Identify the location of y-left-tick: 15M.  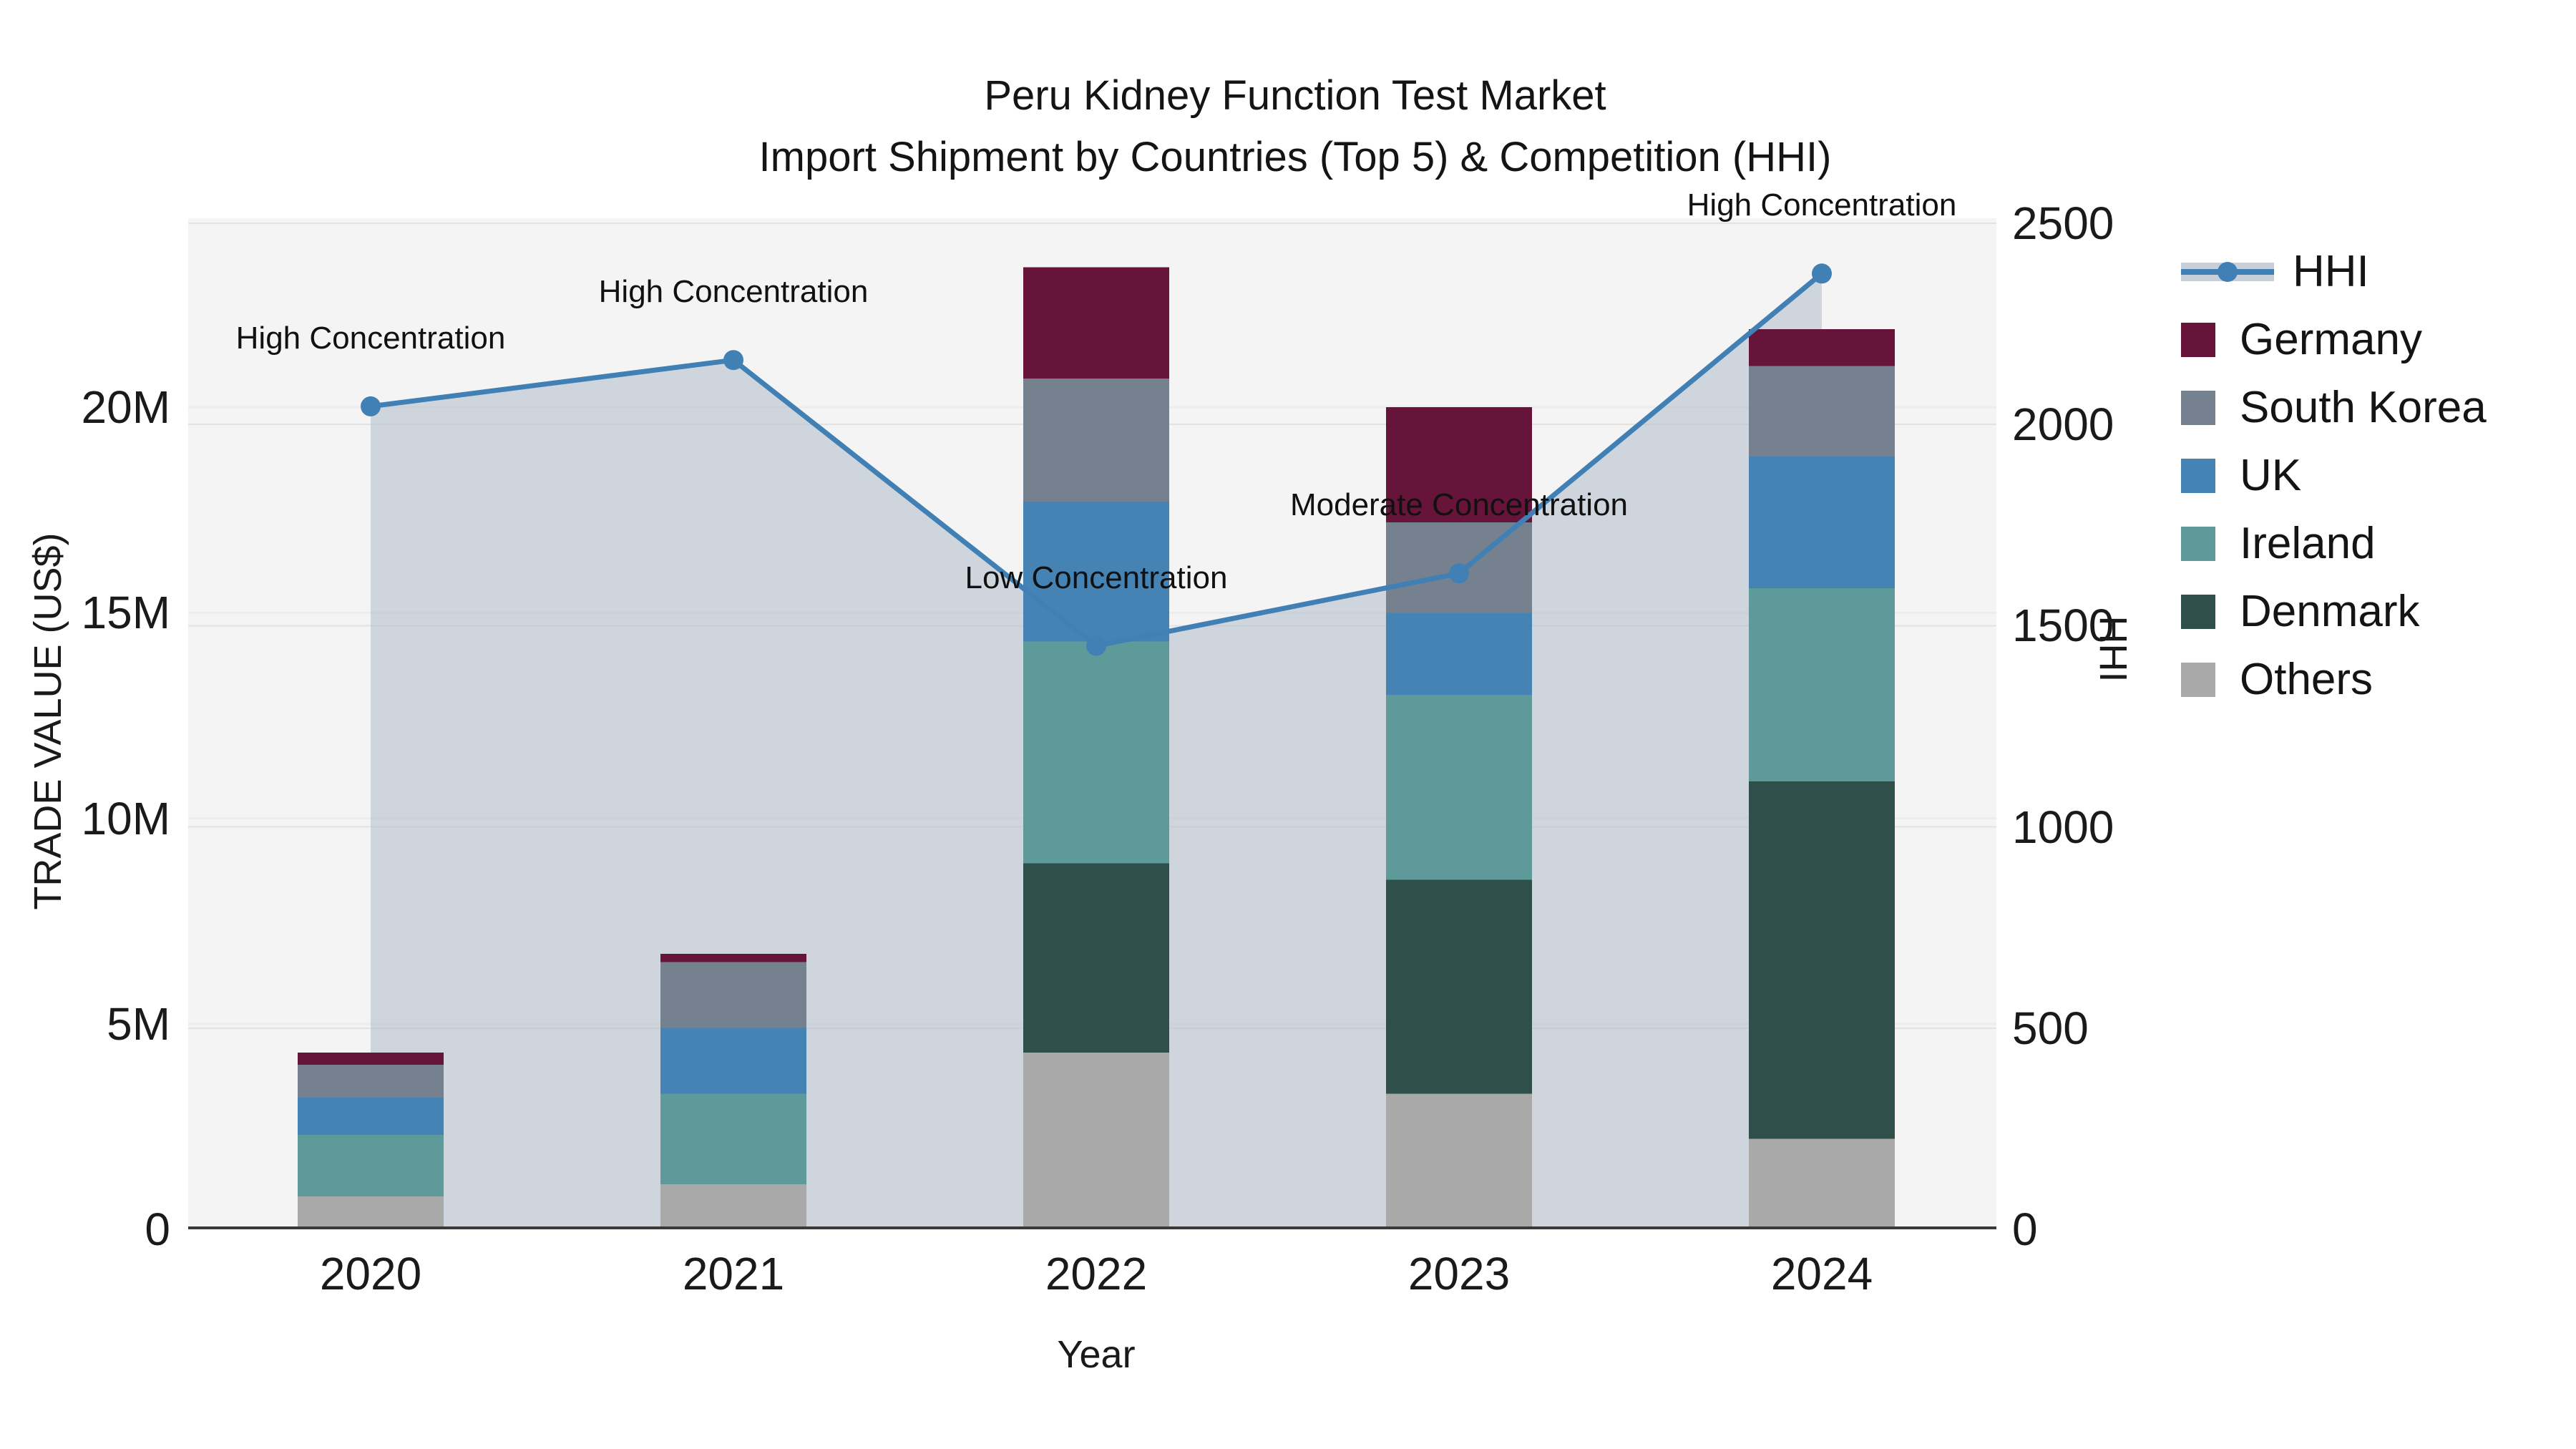
(126, 613).